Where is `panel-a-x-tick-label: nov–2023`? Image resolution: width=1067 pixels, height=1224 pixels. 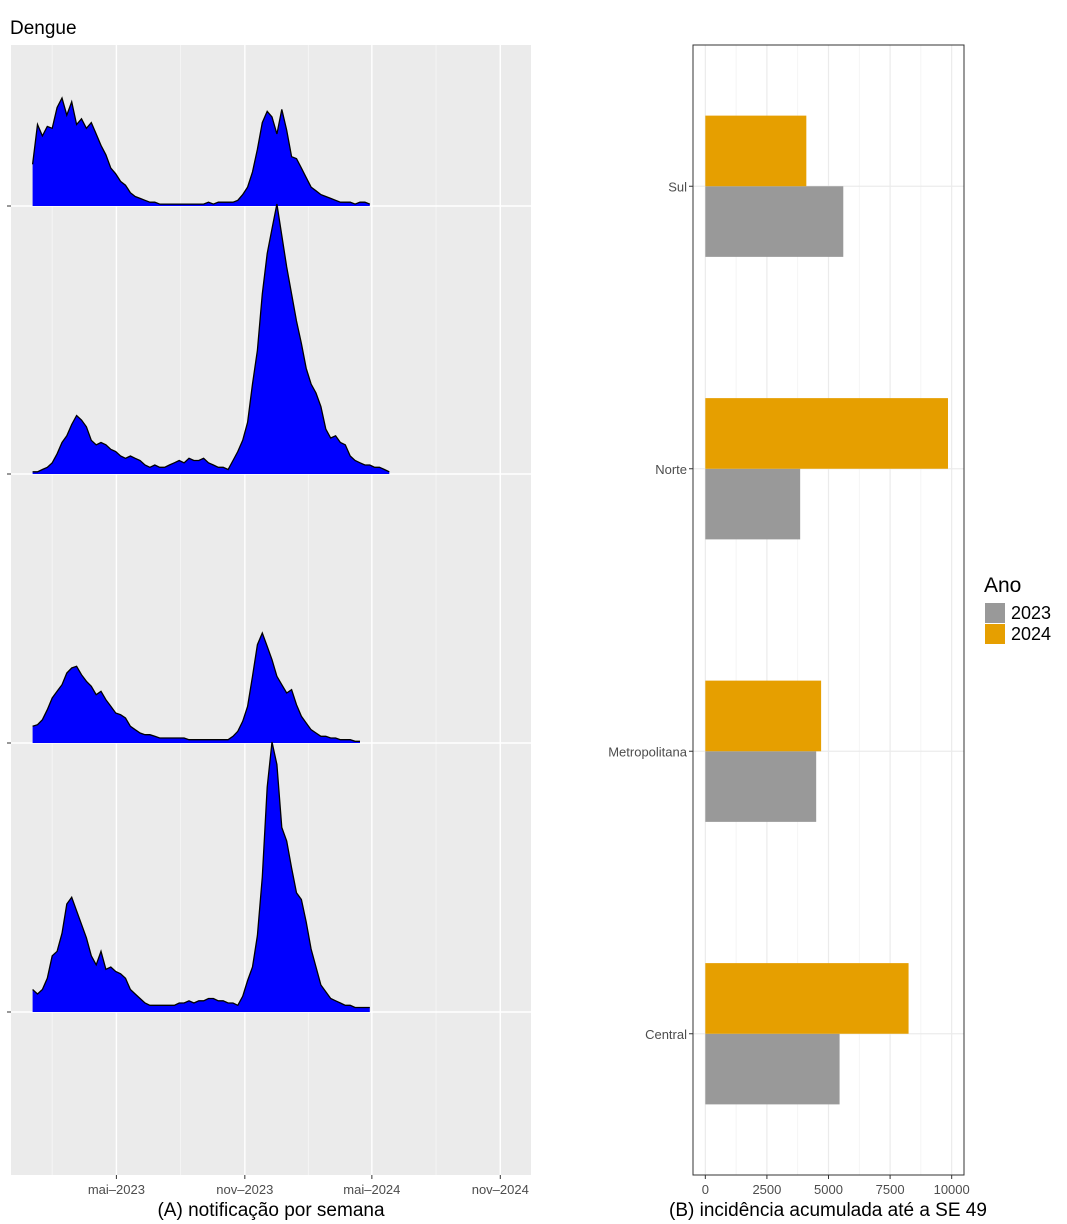 panel-a-x-tick-label: nov–2023 is located at coordinates (244, 1189).